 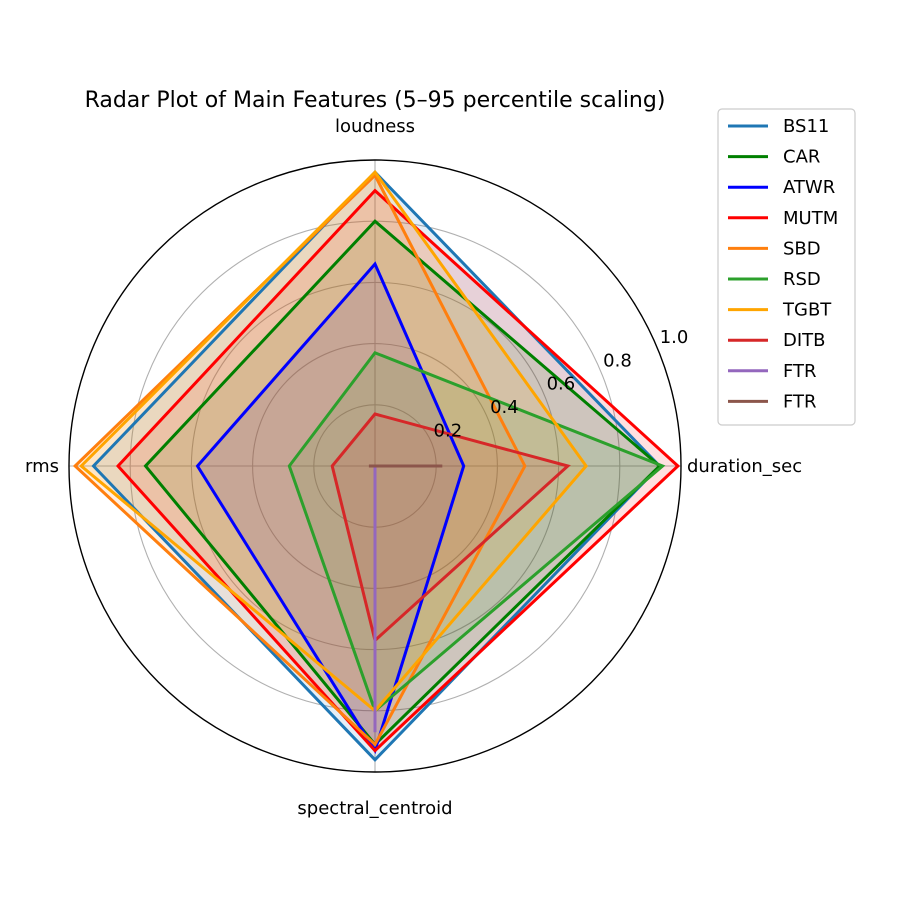 What do you see at coordinates (744, 466) in the screenshot?
I see `axis-label-0: duration_sec` at bounding box center [744, 466].